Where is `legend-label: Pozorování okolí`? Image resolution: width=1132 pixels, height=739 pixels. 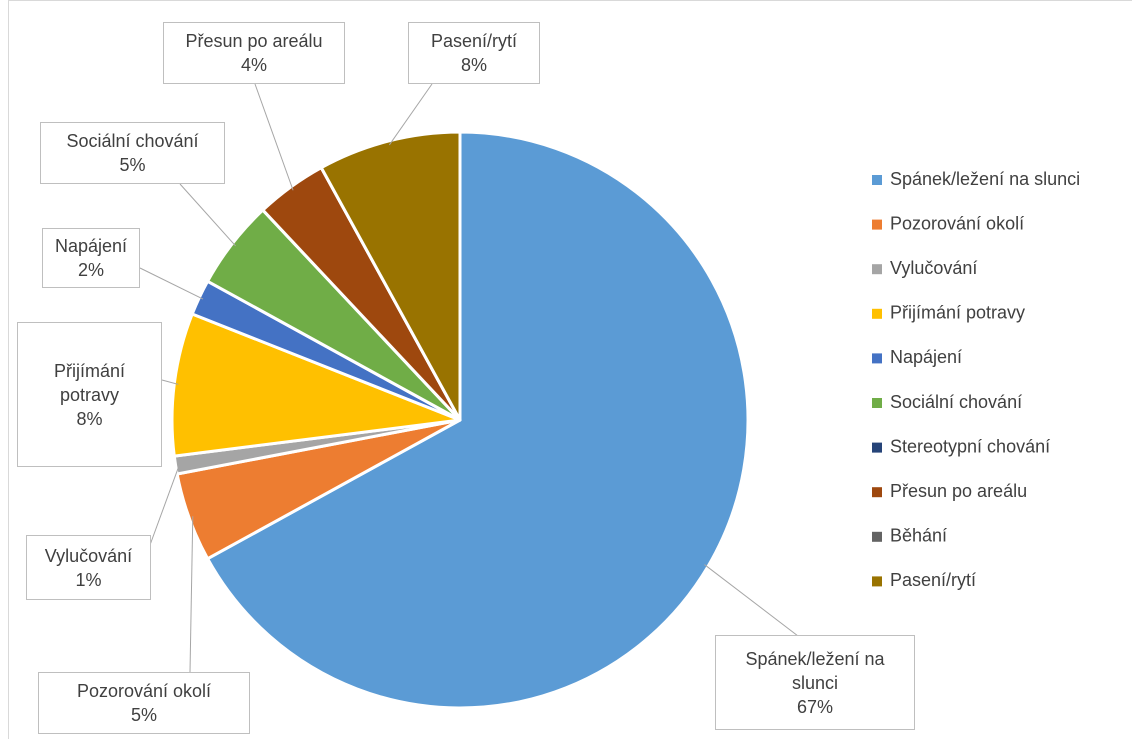 legend-label: Pozorování okolí is located at coordinates (957, 223).